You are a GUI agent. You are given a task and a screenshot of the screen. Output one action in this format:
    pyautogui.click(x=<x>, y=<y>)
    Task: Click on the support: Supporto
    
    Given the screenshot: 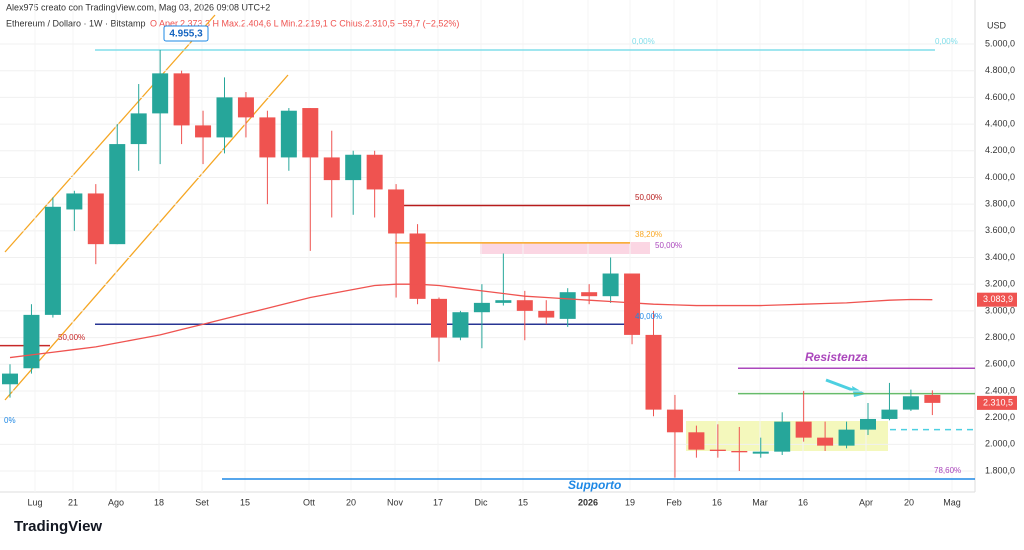 What is the action you would take?
    pyautogui.click(x=594, y=485)
    